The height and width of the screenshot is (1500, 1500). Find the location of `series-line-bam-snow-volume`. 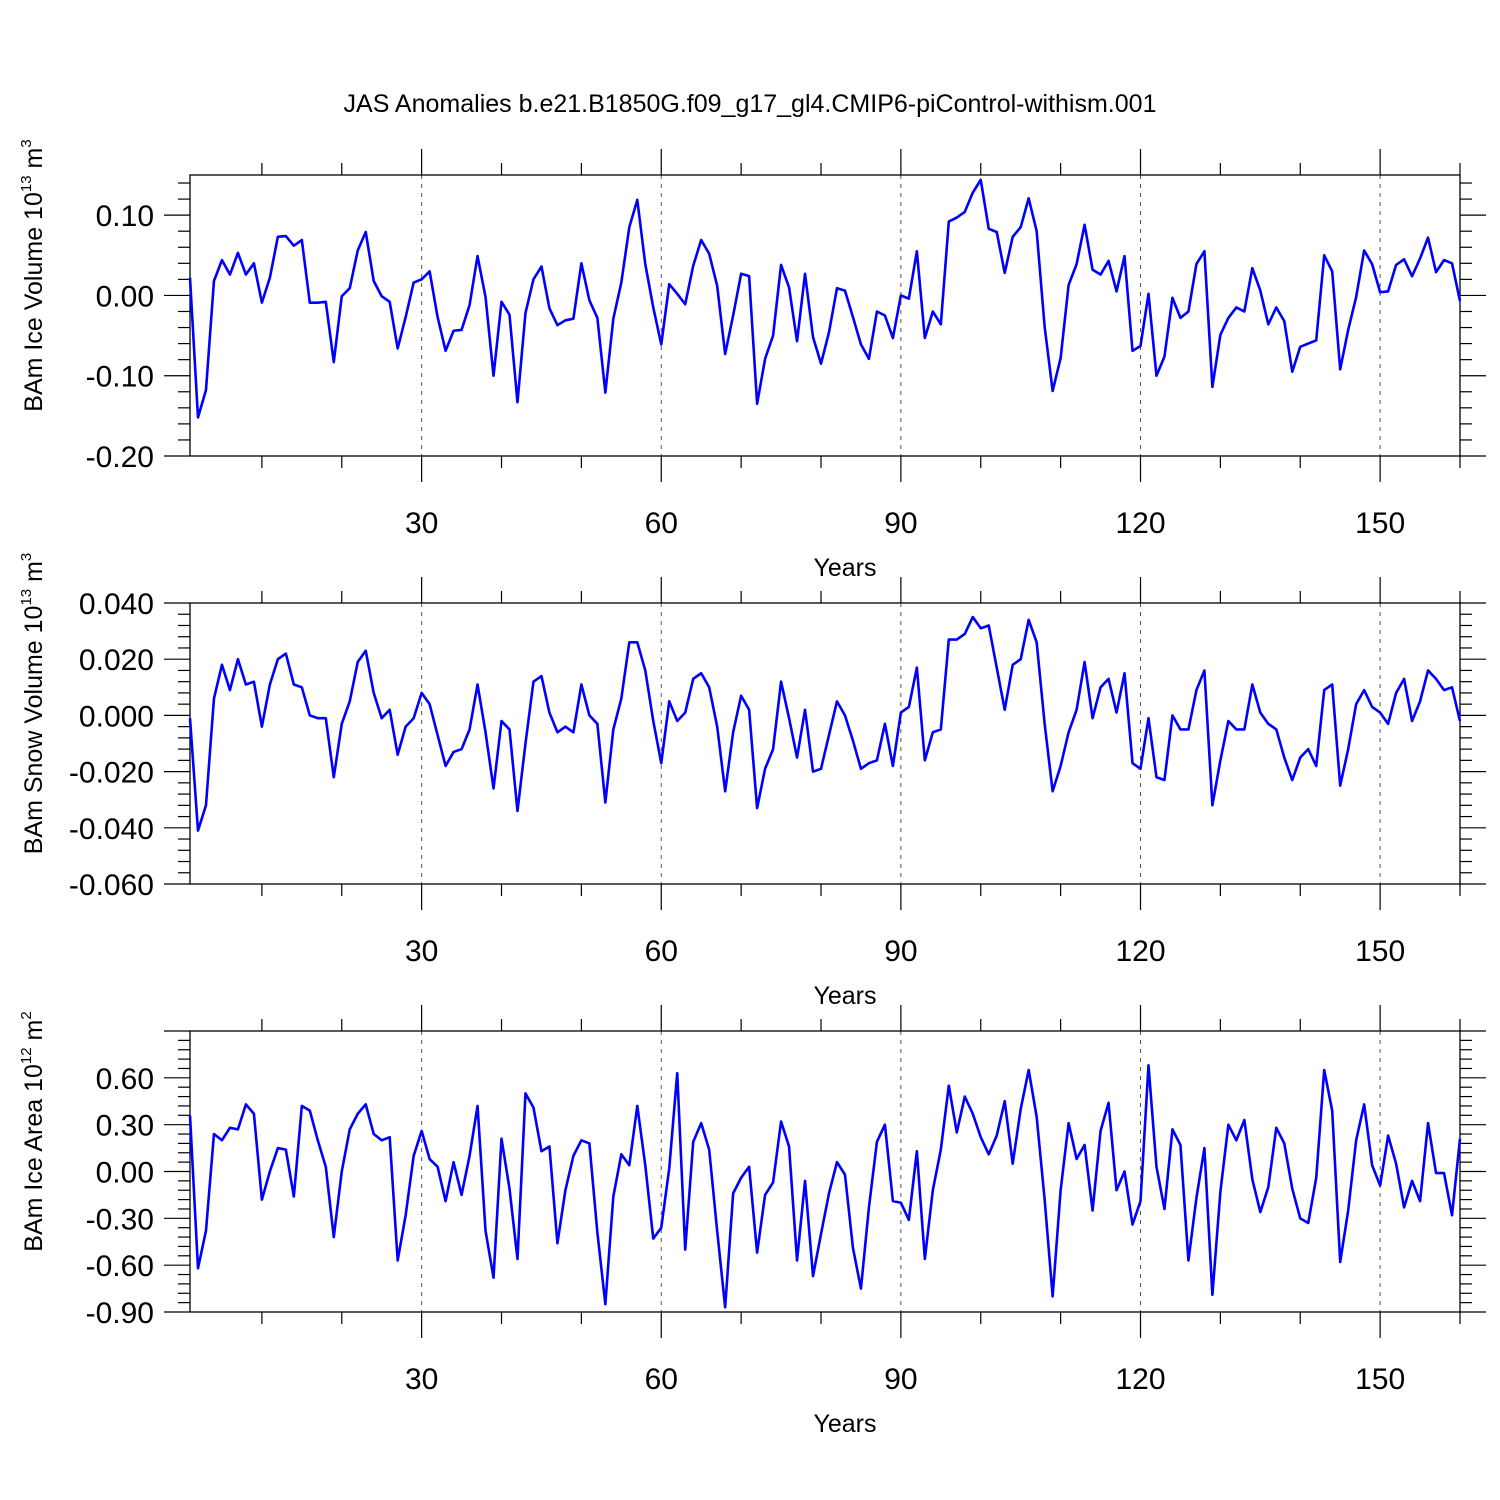

series-line-bam-snow-volume is located at coordinates (825, 723).